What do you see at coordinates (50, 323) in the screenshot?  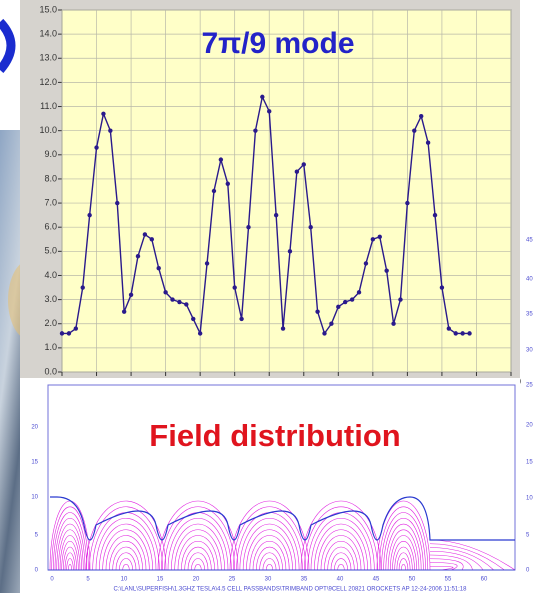 I see `y-tick-label: 2.0` at bounding box center [50, 323].